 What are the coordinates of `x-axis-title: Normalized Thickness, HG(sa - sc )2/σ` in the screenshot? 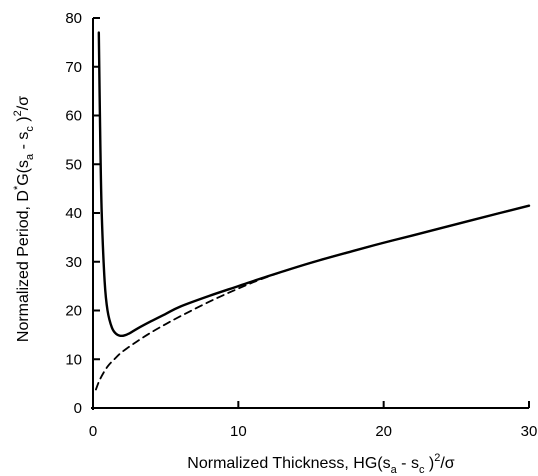 It's located at (321, 464).